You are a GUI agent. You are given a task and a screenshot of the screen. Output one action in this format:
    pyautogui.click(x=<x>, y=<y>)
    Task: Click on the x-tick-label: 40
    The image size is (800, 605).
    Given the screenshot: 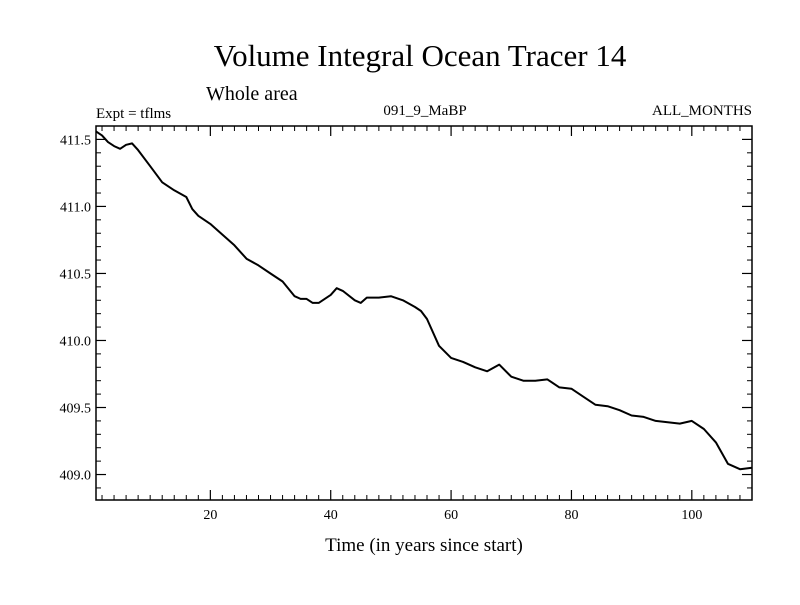 What is the action you would take?
    pyautogui.click(x=331, y=515)
    